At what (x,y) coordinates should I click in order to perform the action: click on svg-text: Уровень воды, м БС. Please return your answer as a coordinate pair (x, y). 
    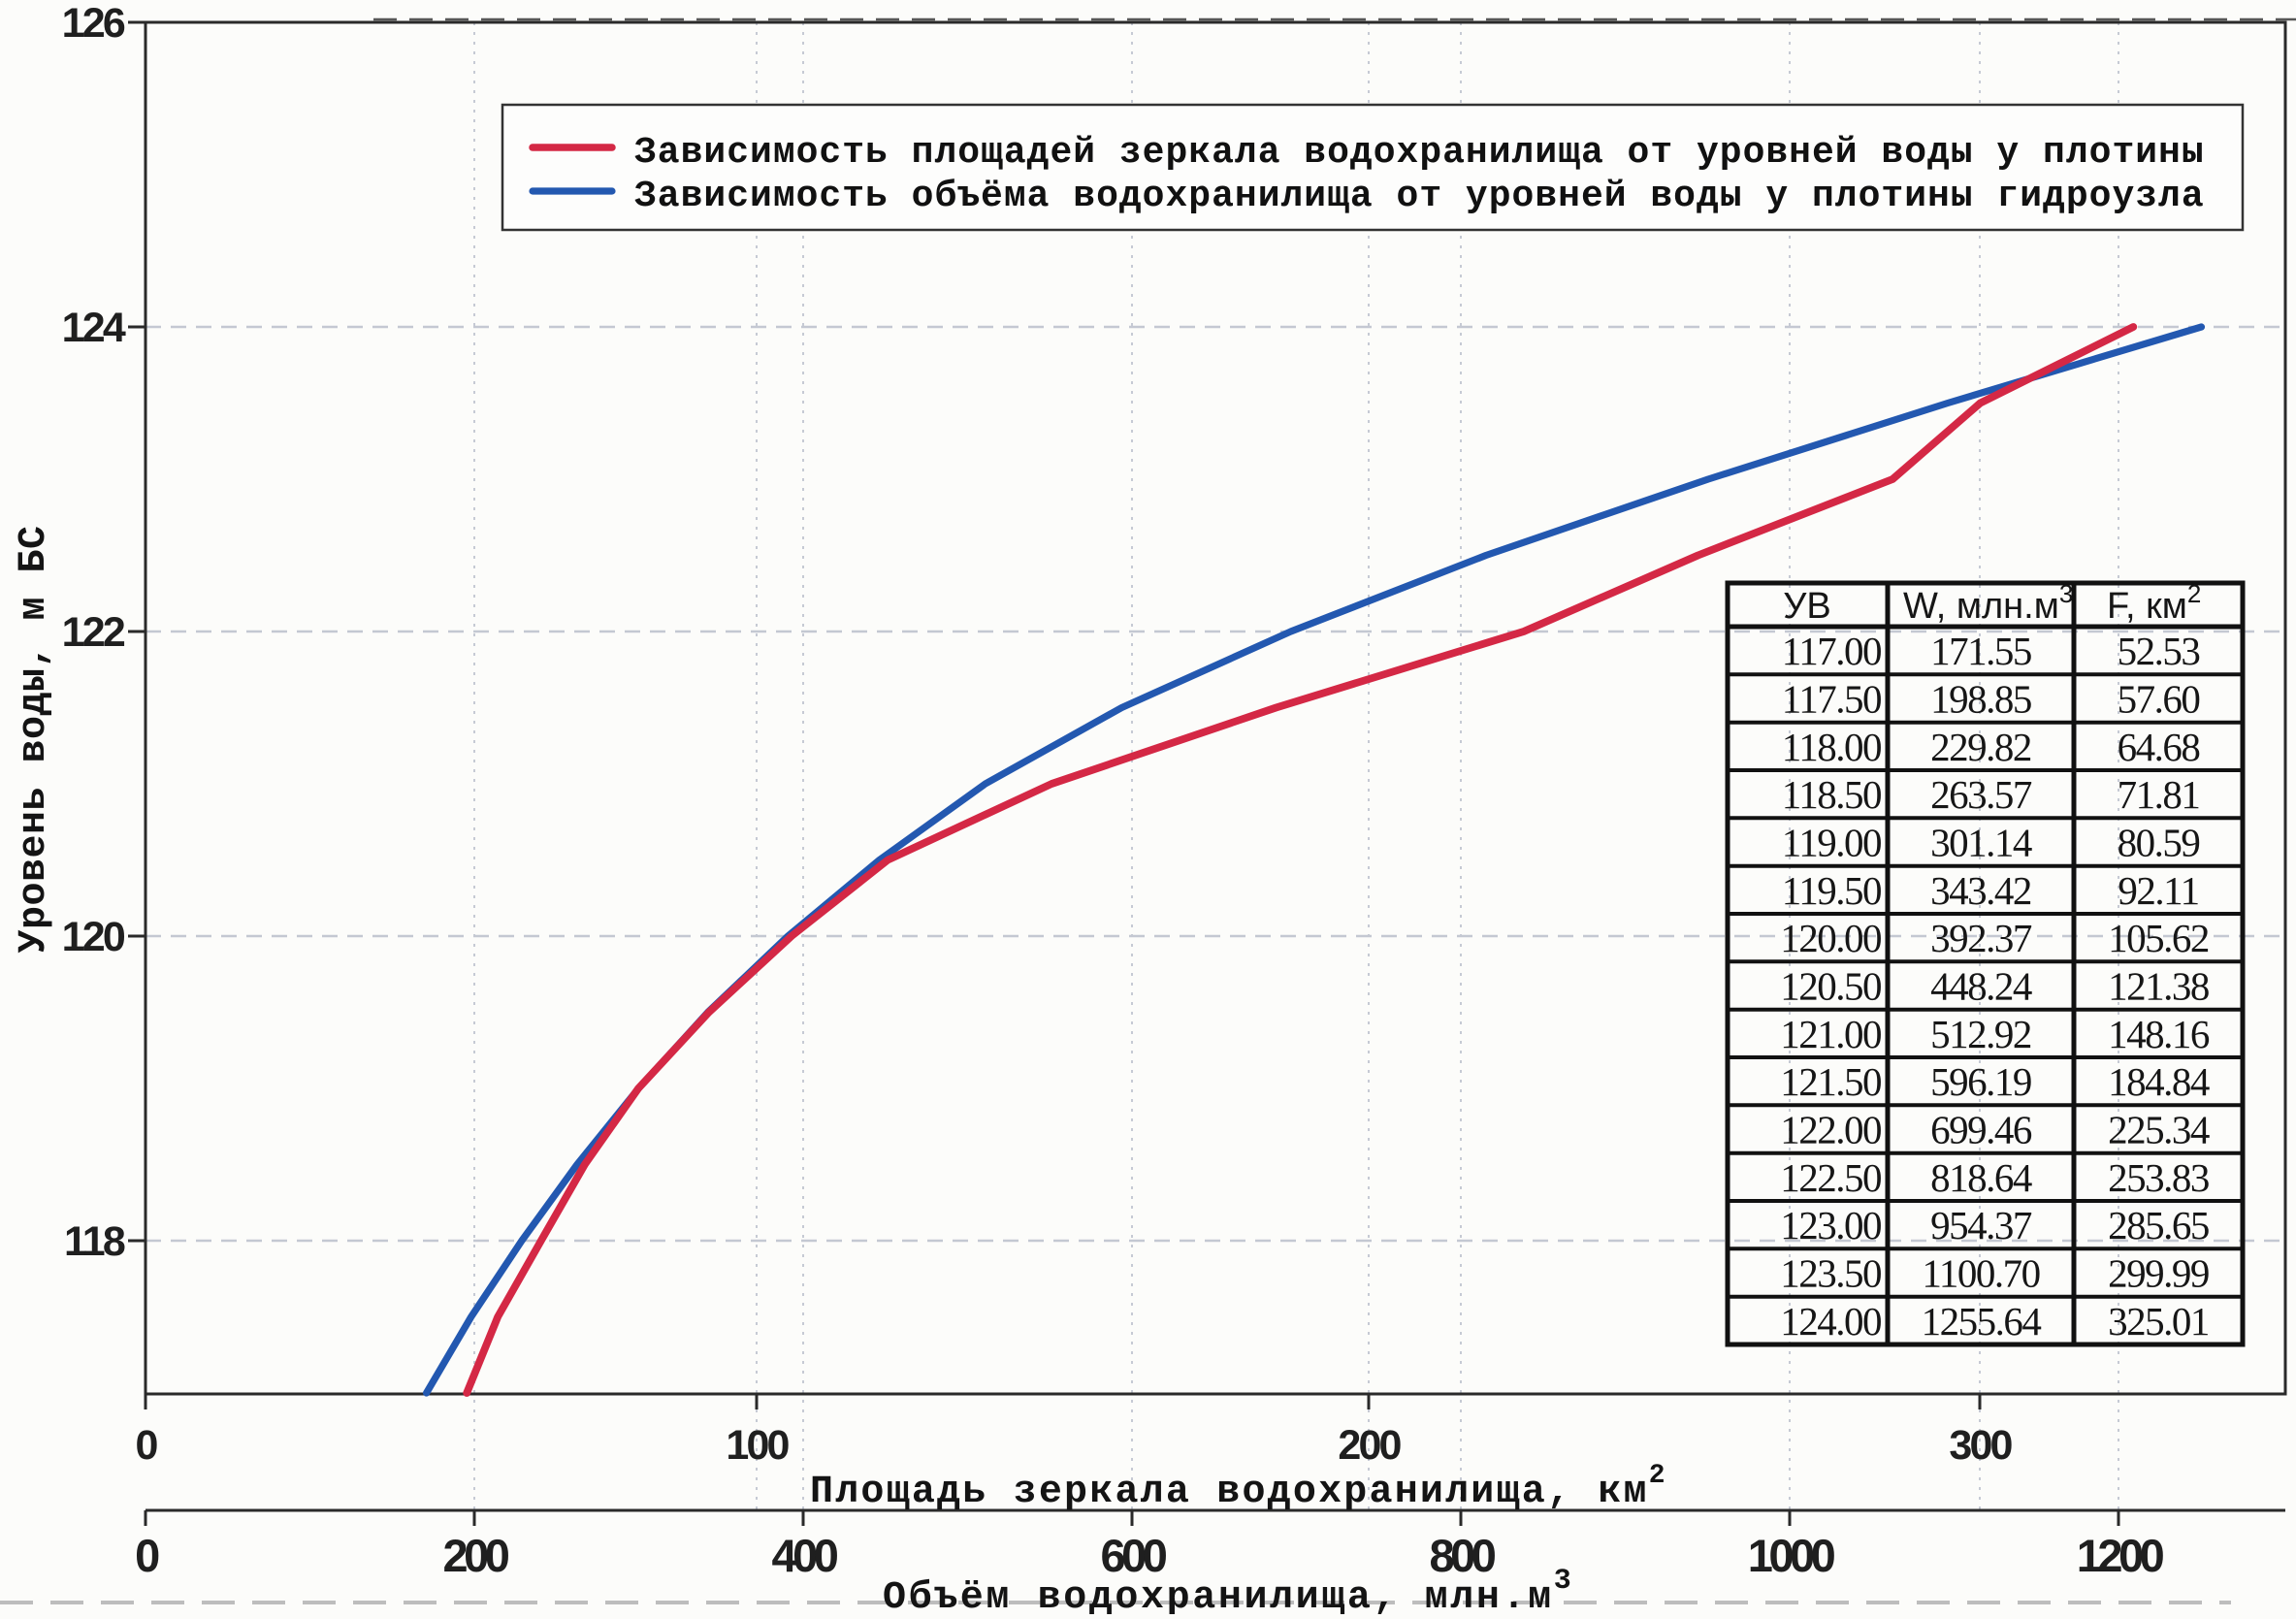
    Looking at the image, I should click on (34, 739).